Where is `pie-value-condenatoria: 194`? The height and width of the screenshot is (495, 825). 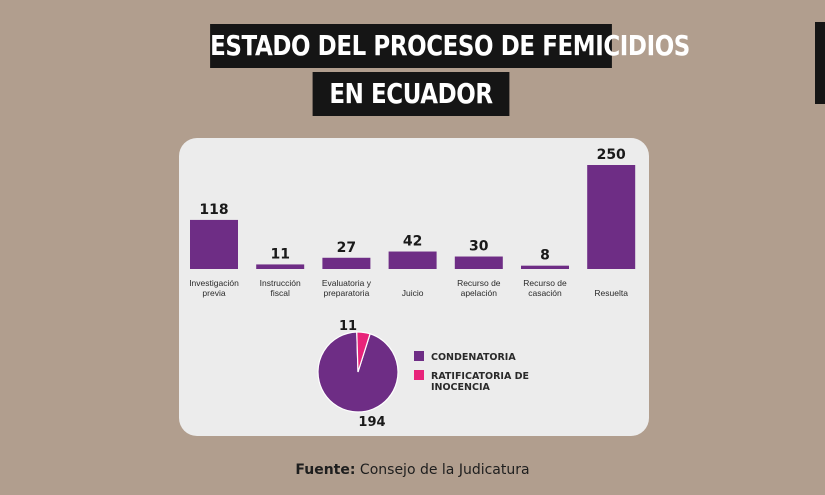
pie-value-condenatoria: 194 is located at coordinates (371, 422).